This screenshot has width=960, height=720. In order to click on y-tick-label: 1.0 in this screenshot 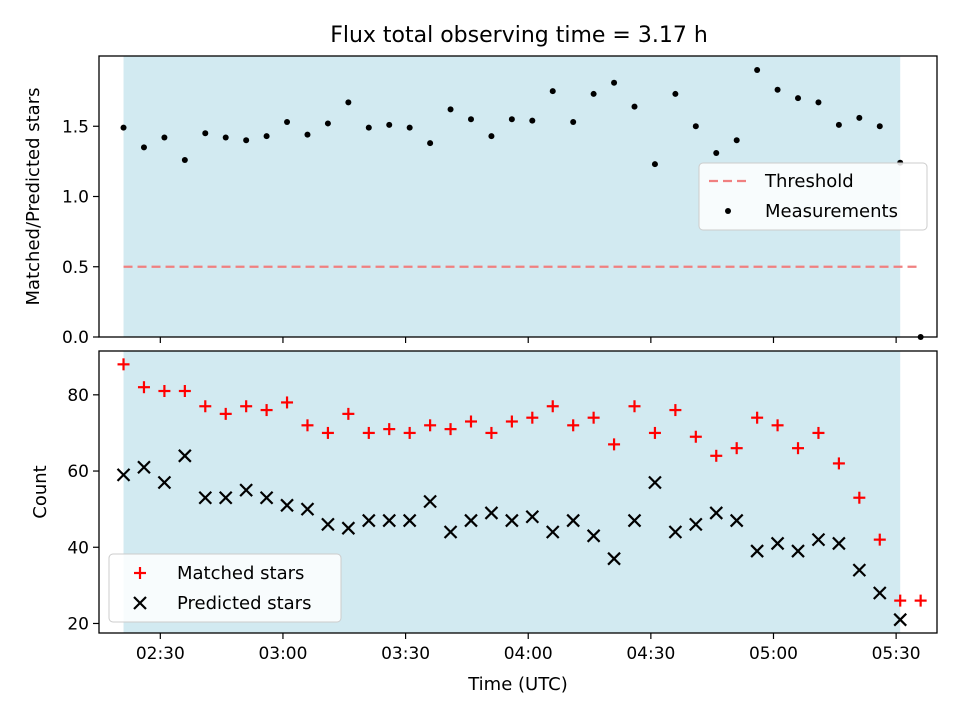, I will do `click(75, 198)`.